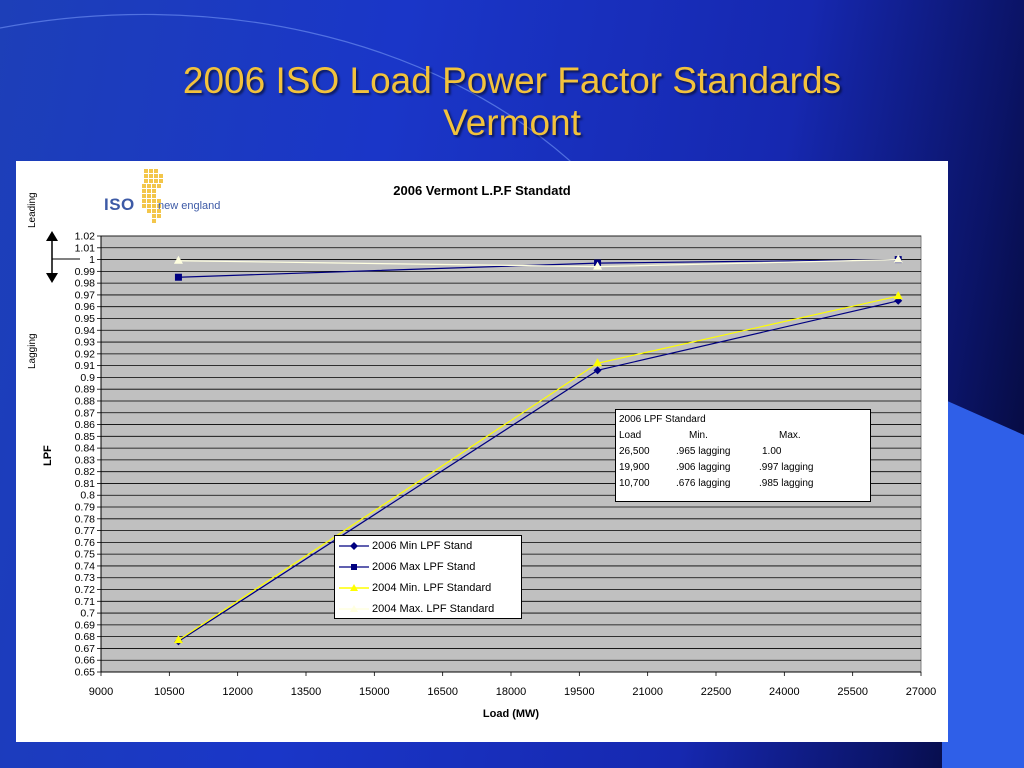 The image size is (1024, 768). What do you see at coordinates (85, 413) in the screenshot?
I see `y-tick-label: 0.87` at bounding box center [85, 413].